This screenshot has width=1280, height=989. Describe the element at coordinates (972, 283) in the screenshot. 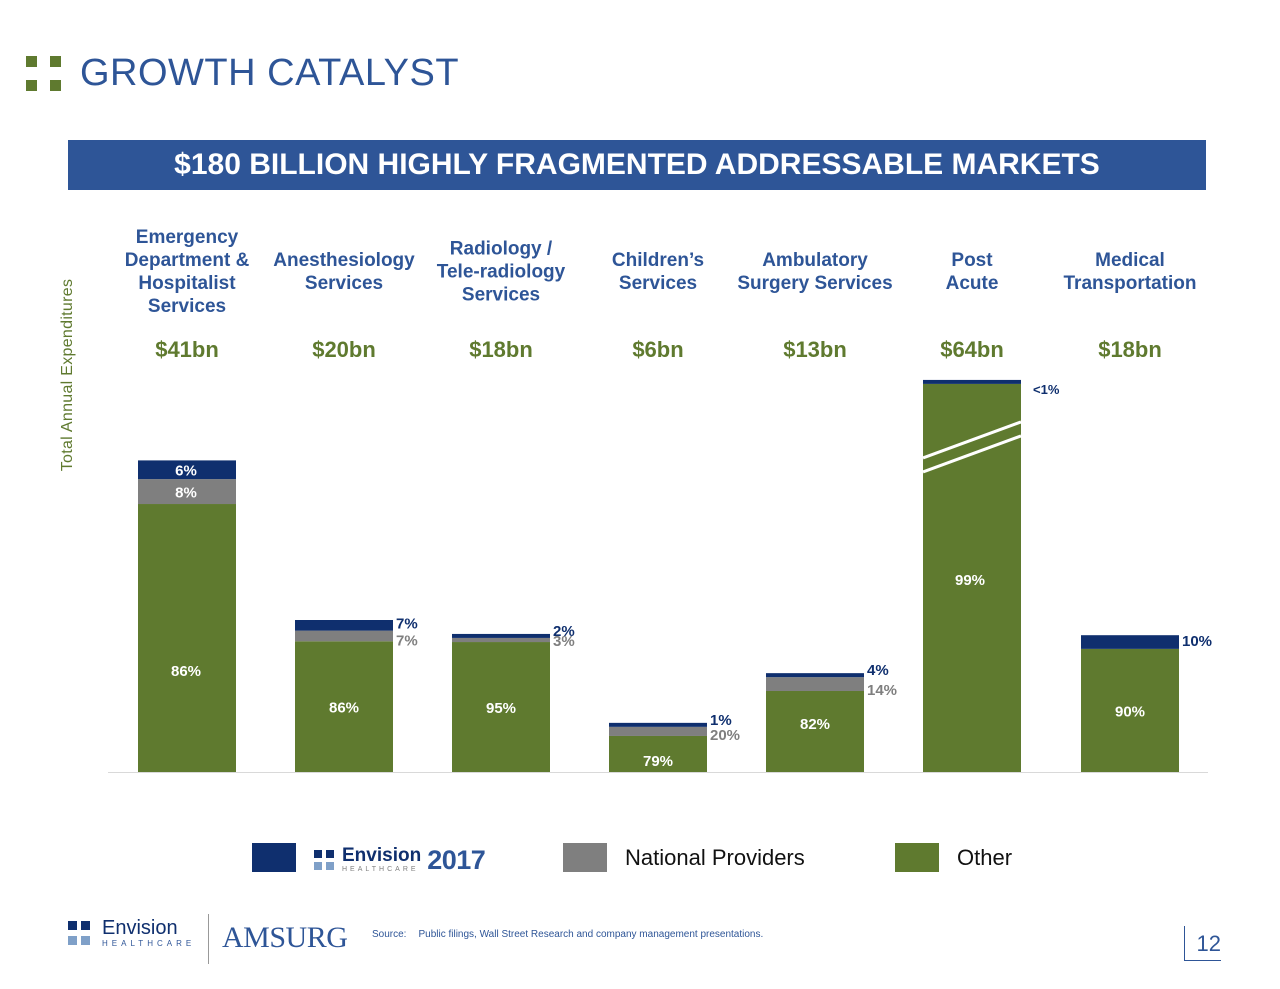

I see `category-label-line: Acute` at that location.